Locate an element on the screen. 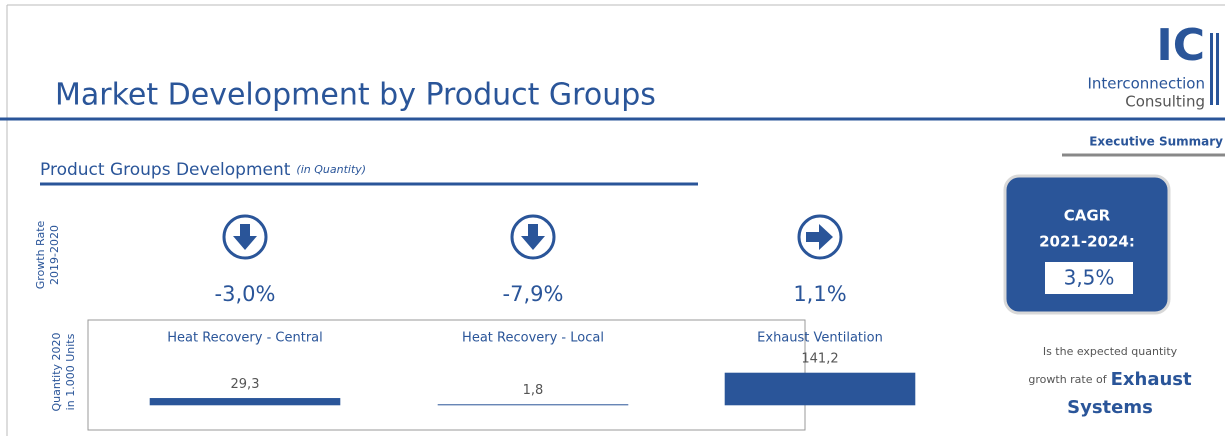  product-name: Heat Recovery - Local is located at coordinates (533, 338).